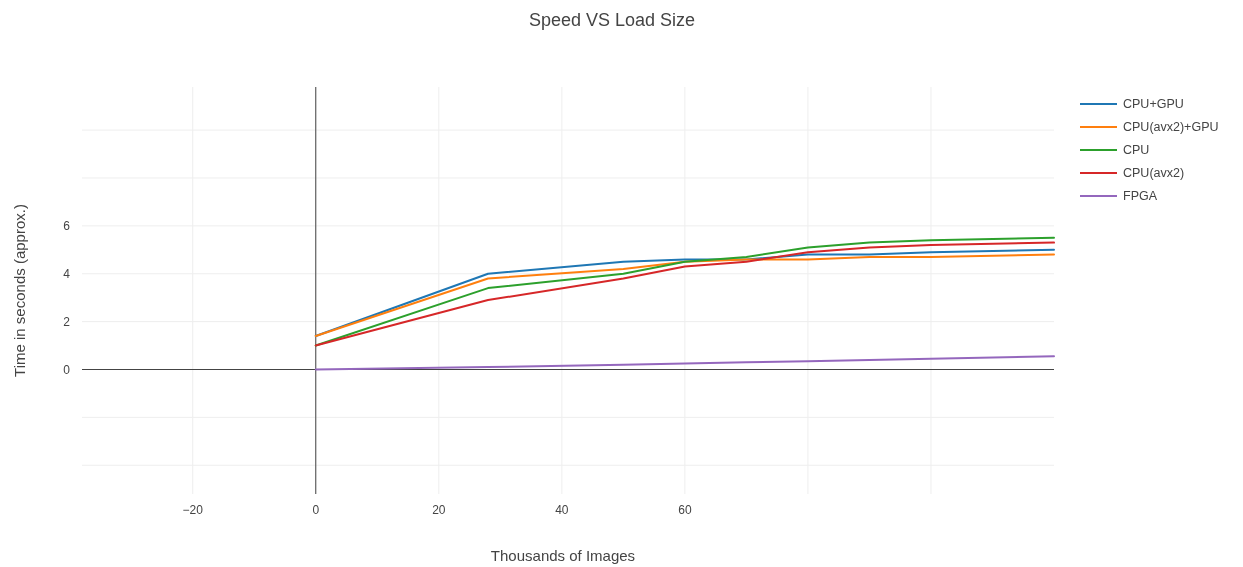 The width and height of the screenshot is (1243, 567). What do you see at coordinates (316, 510) in the screenshot?
I see `x-tick-label: 0` at bounding box center [316, 510].